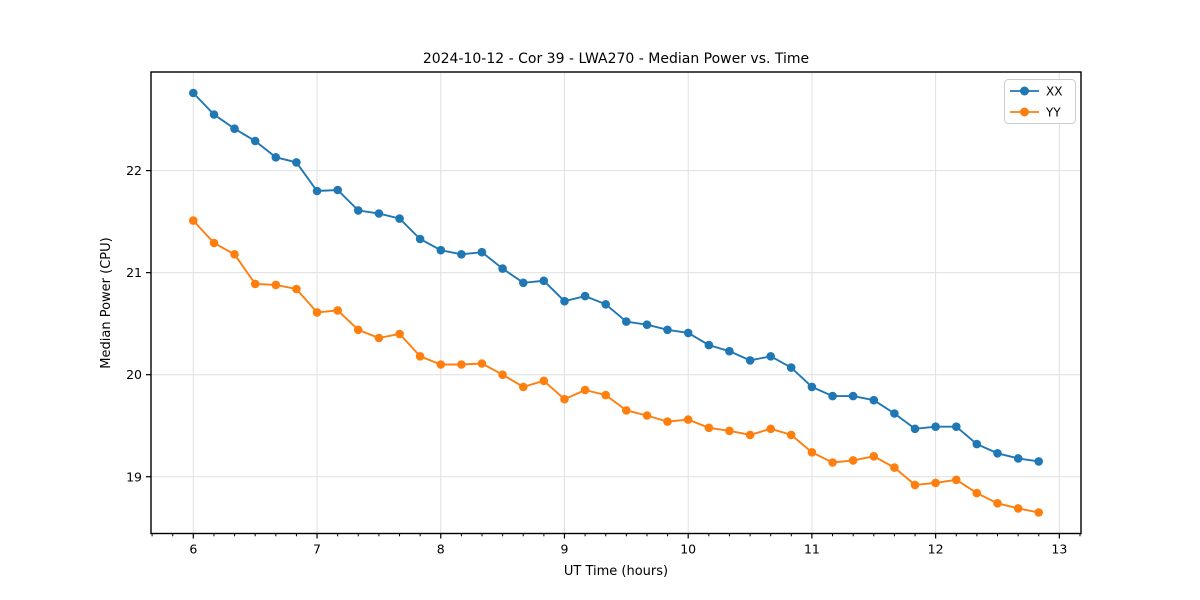 Image resolution: width=1200 pixels, height=600 pixels. What do you see at coordinates (317, 549) in the screenshot?
I see `x-tick-label: 7` at bounding box center [317, 549].